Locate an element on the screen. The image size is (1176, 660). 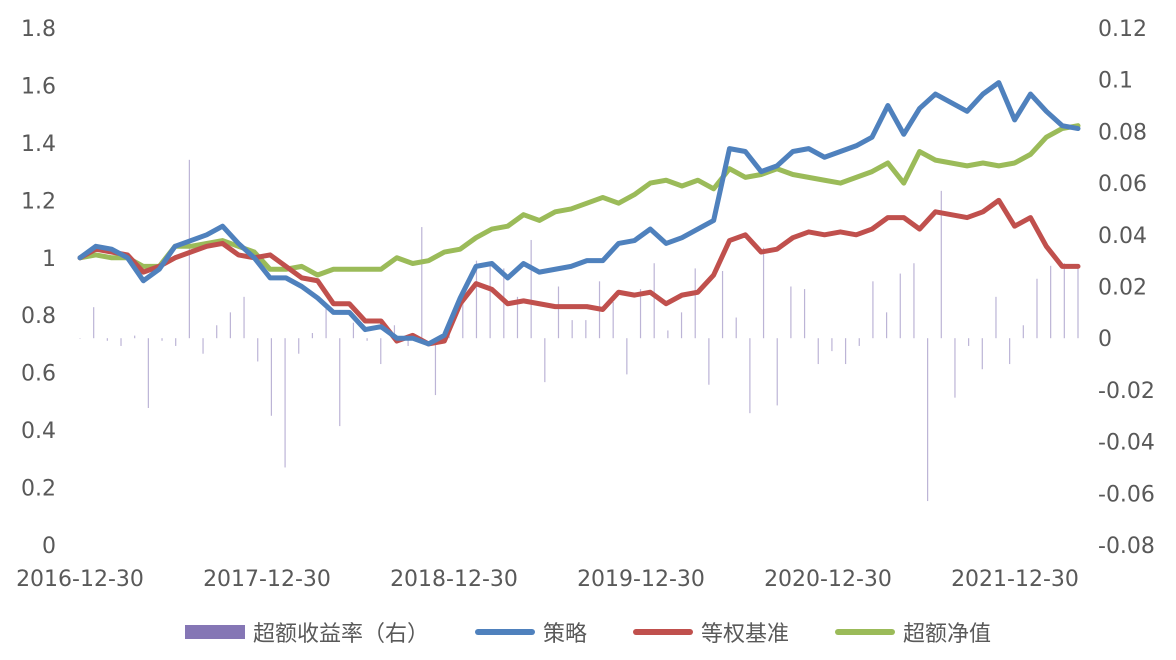
x-tick-label: 2020-12-30 is located at coordinates (828, 579).